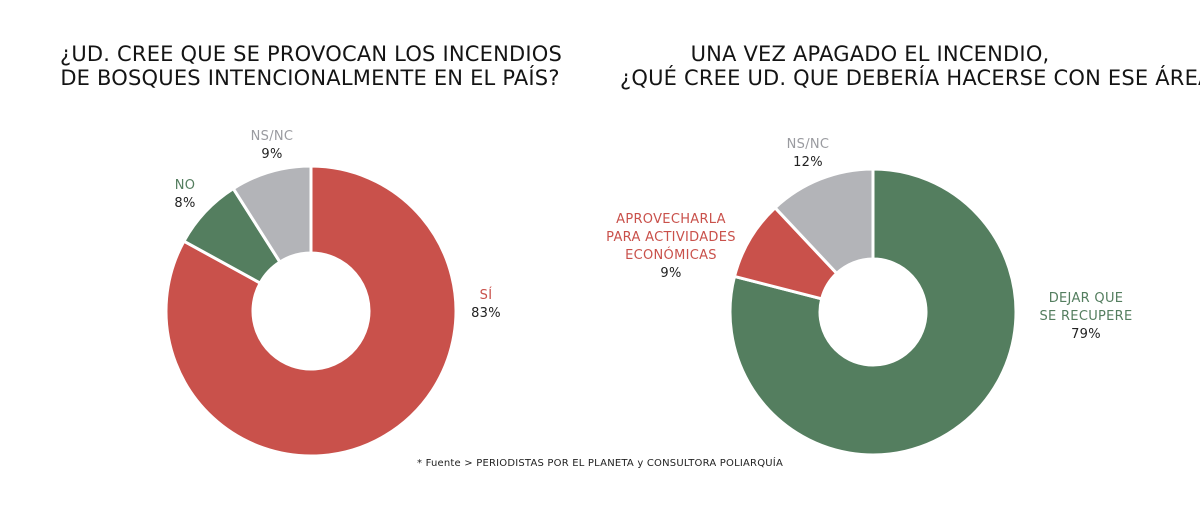 The image size is (1200, 523). I want to click on right-slice-aprovechar-name-3: ECONÓMICAS, so click(671, 255).